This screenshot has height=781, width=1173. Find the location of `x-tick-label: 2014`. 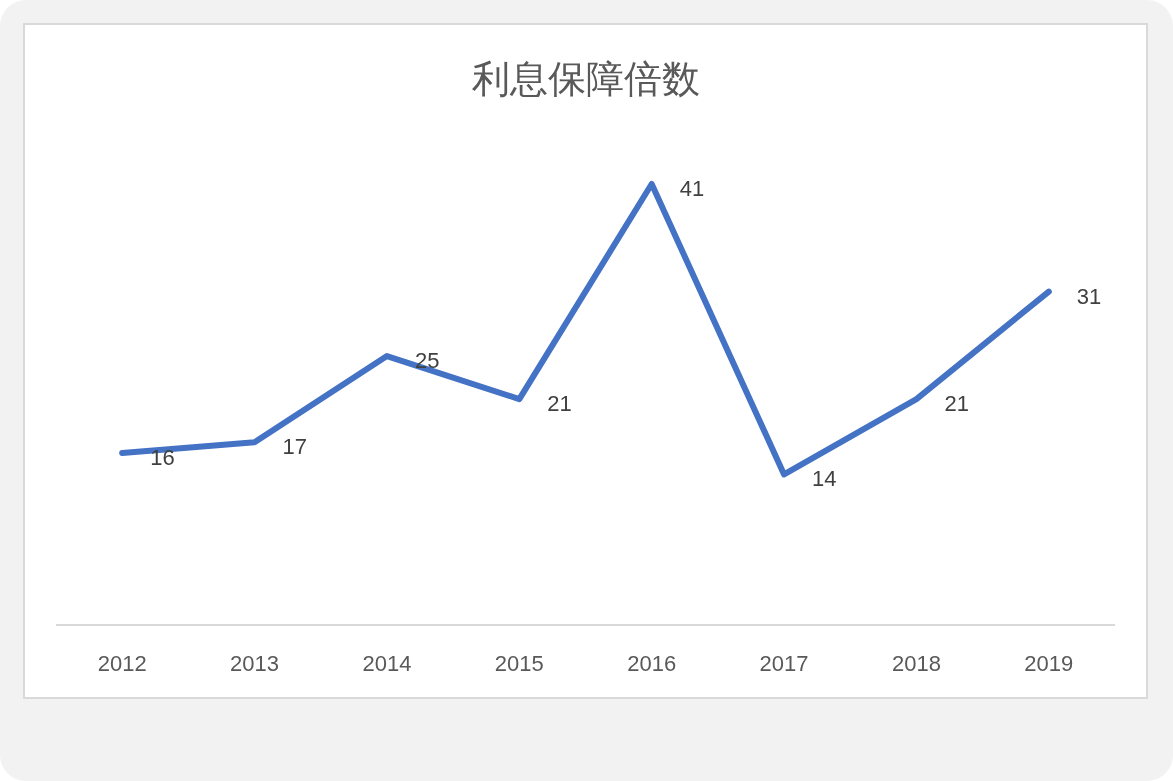

x-tick-label: 2014 is located at coordinates (387, 663).